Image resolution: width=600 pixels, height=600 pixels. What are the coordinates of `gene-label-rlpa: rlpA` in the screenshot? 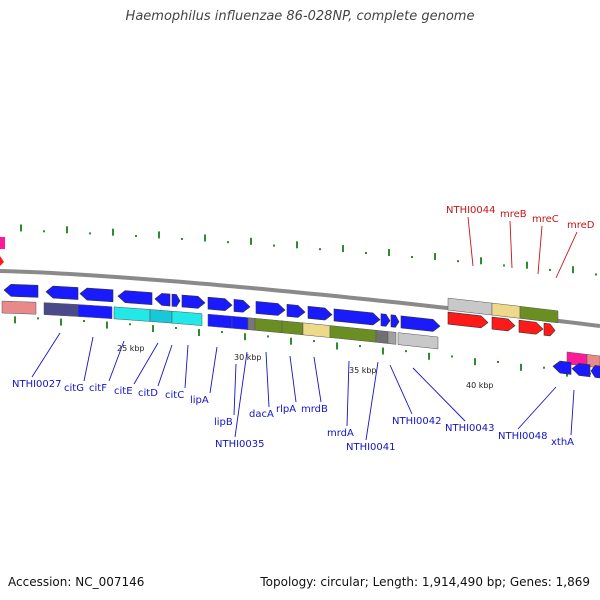 It's located at (286, 409).